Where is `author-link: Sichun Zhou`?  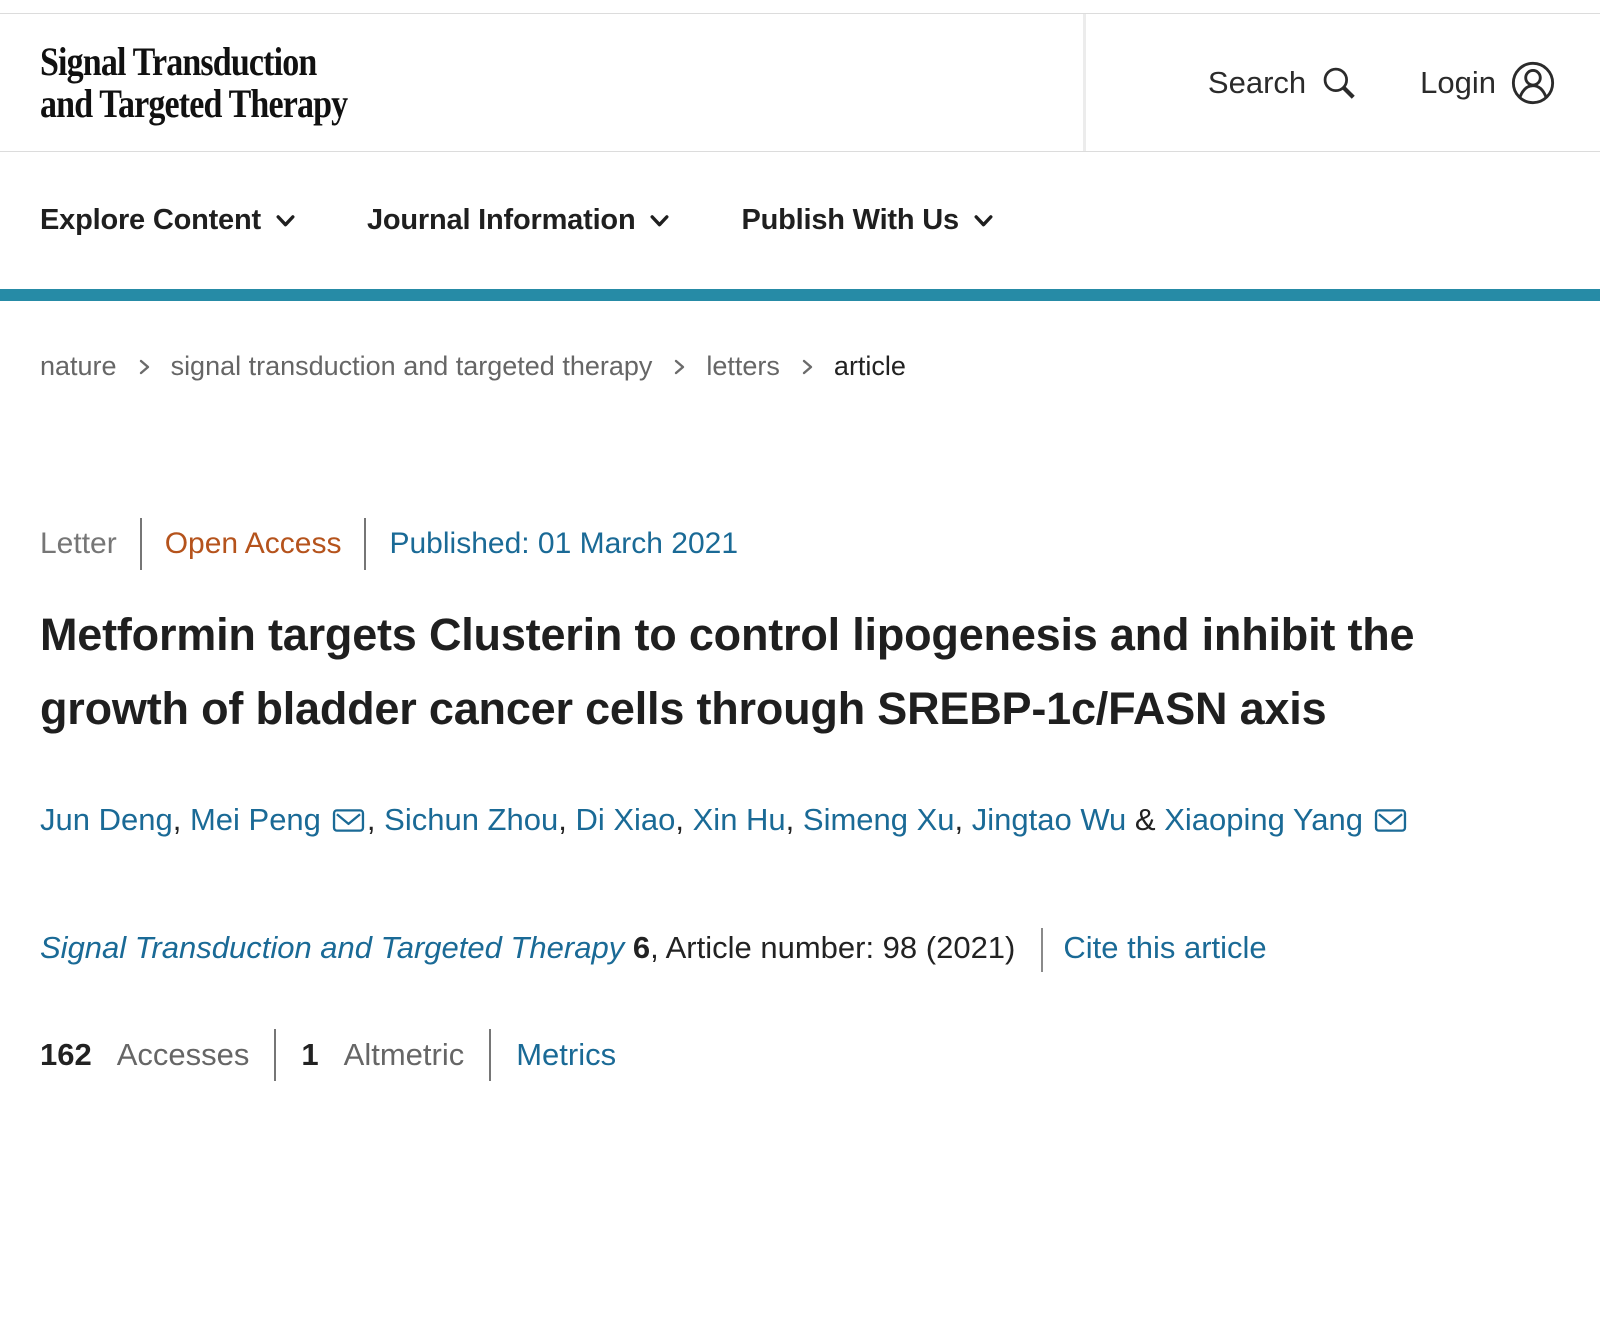
author-link: Sichun Zhou is located at coordinates (471, 819).